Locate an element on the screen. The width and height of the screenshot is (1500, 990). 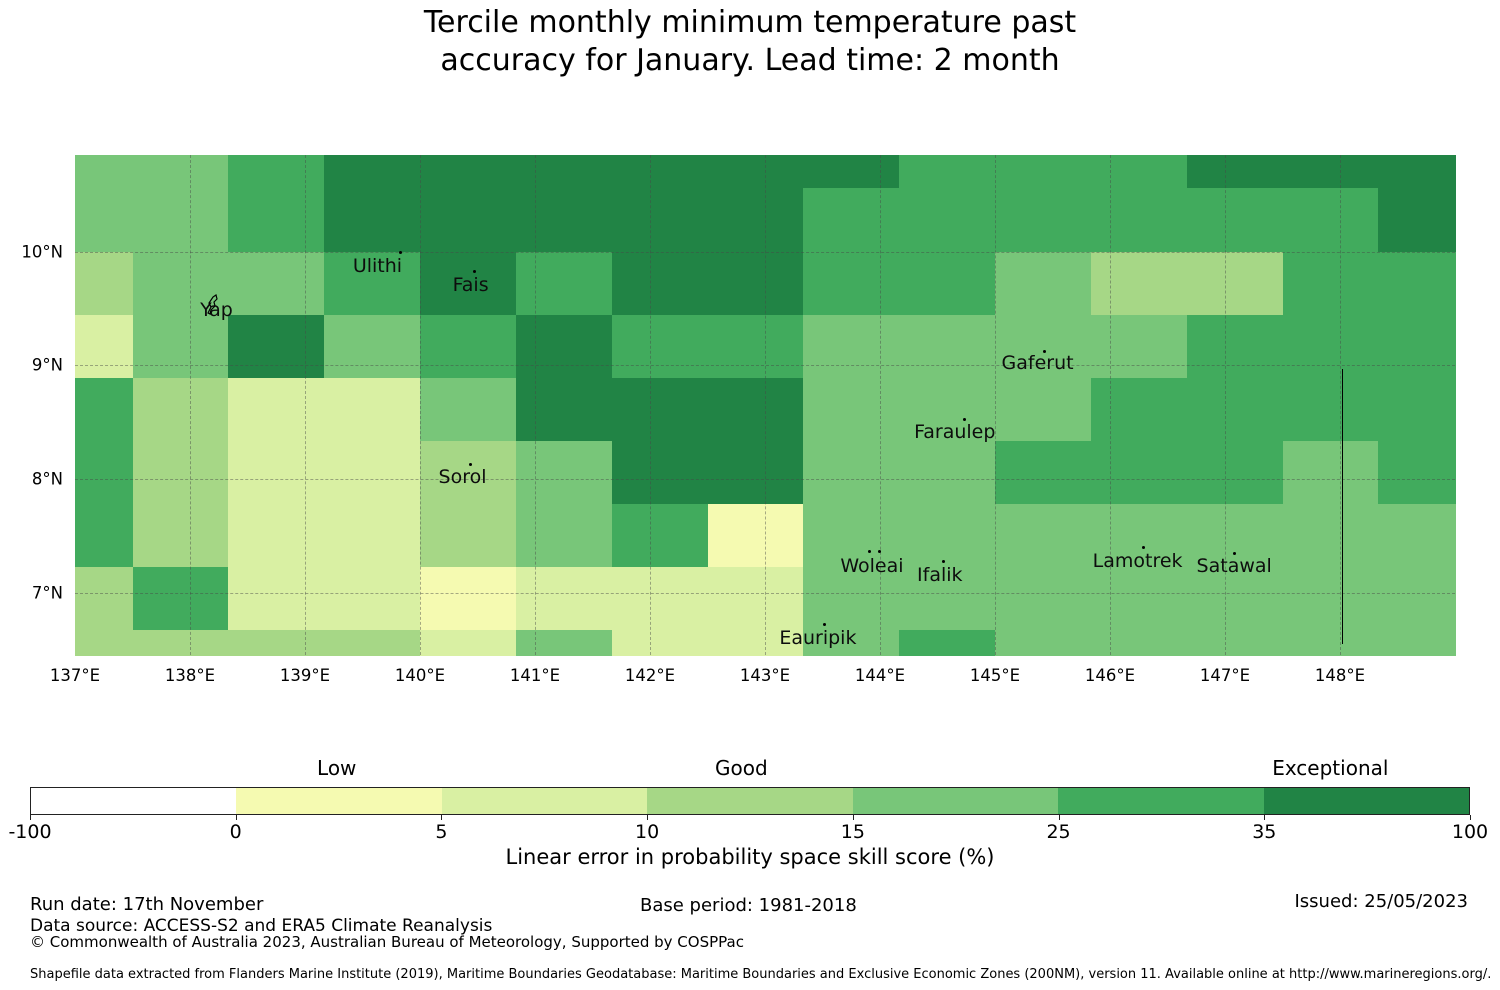
x-axis-tick-label: 148°E is located at coordinates (1340, 675).